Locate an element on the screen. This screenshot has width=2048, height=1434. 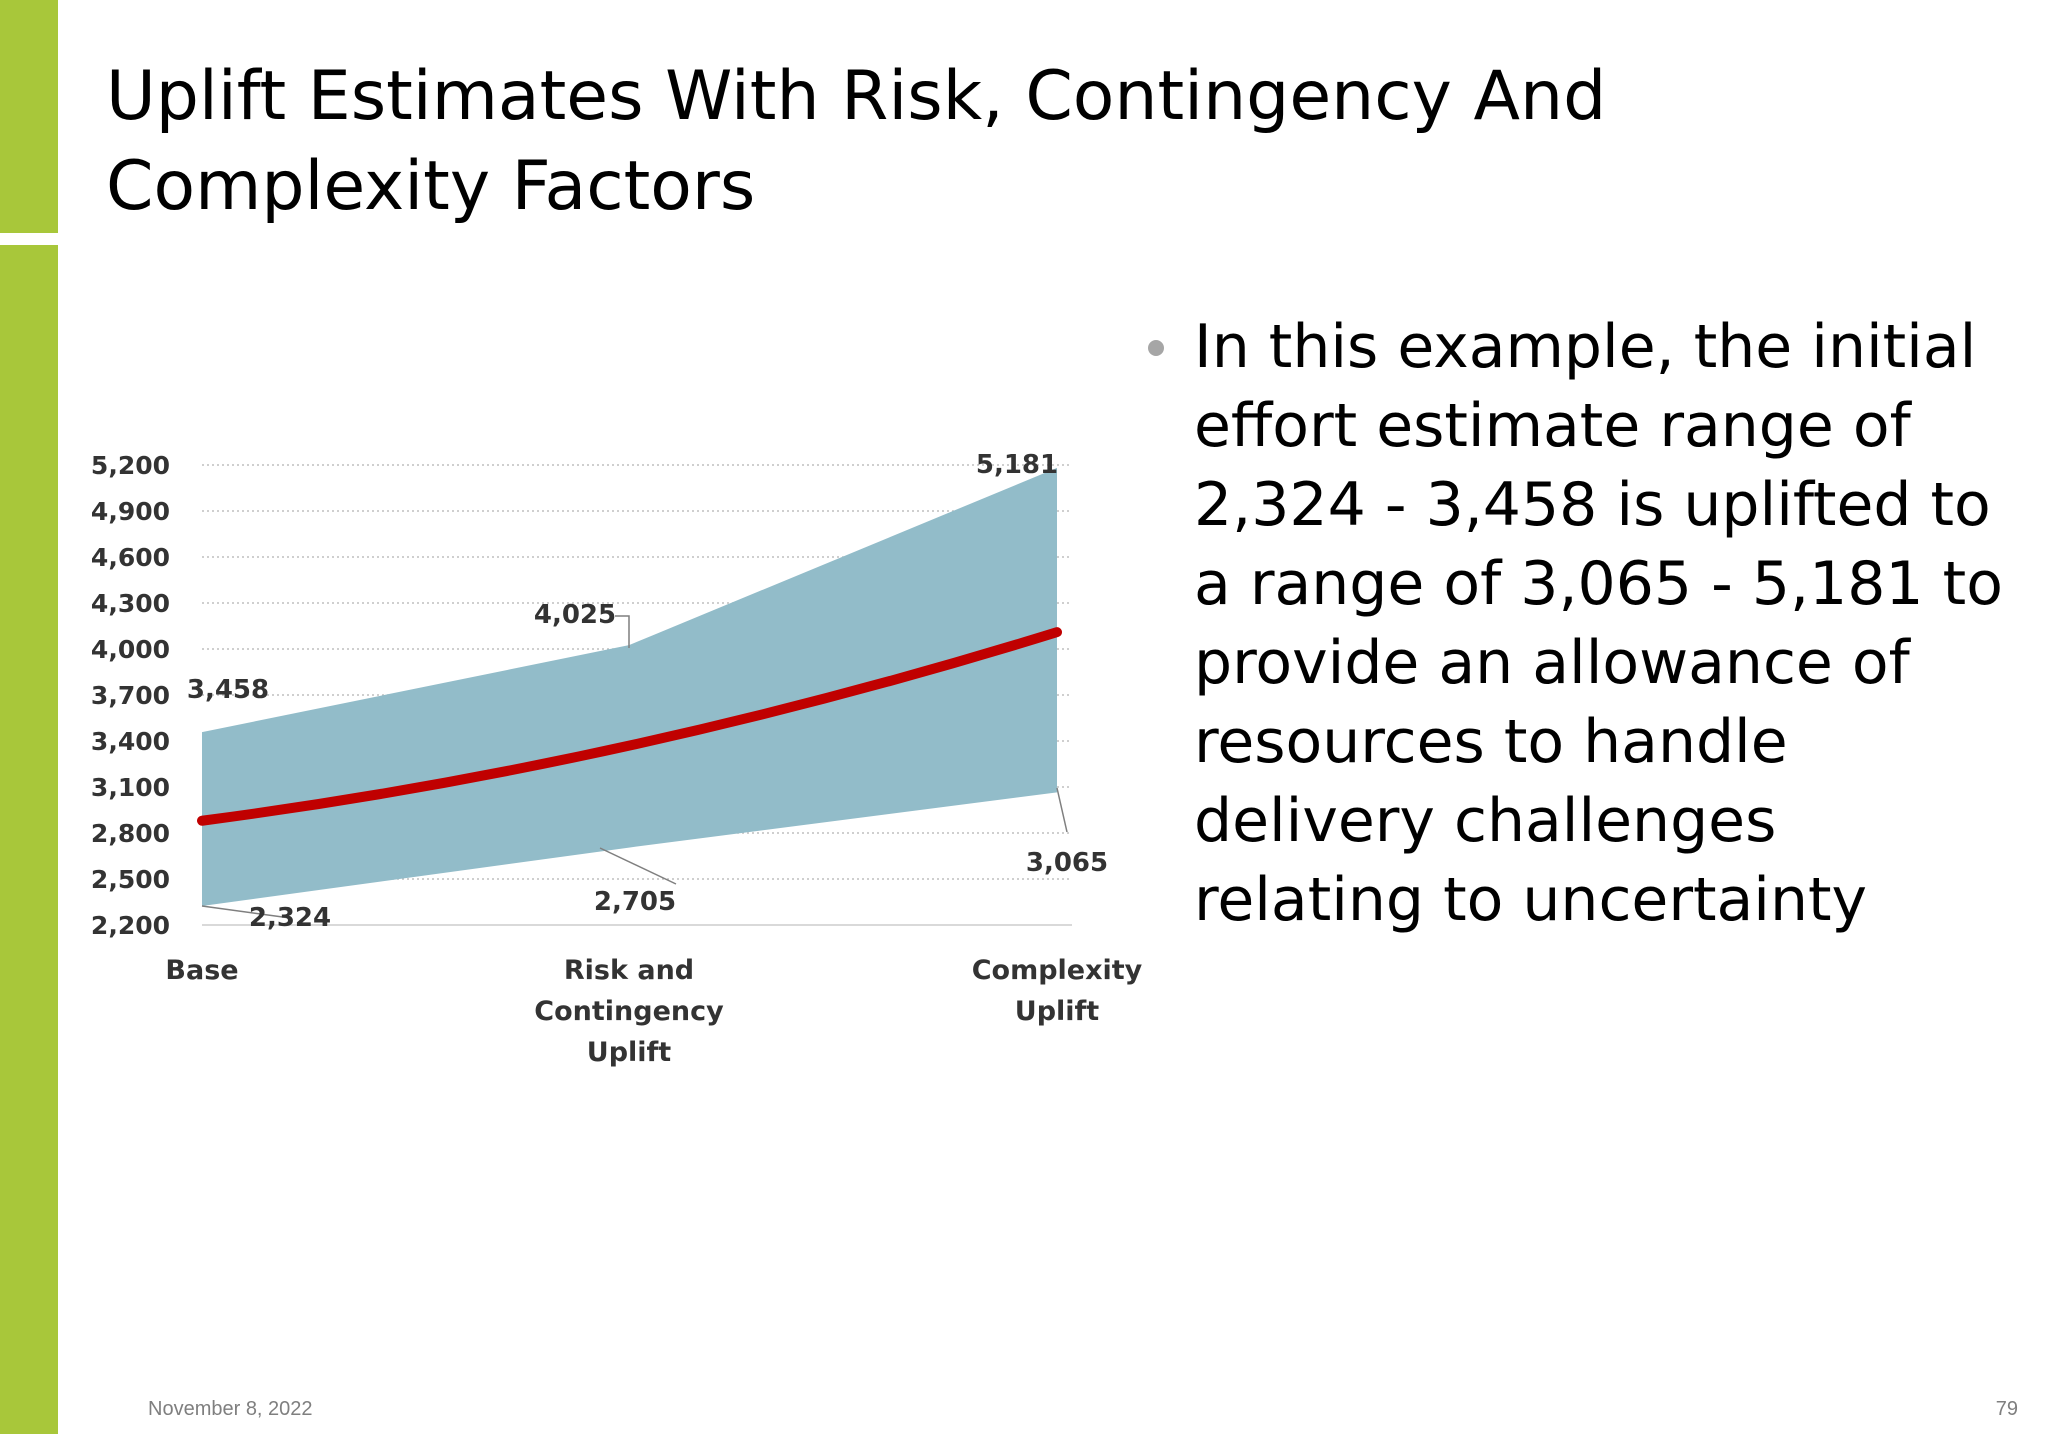
expected-estimate-line is located at coordinates (629, 726).